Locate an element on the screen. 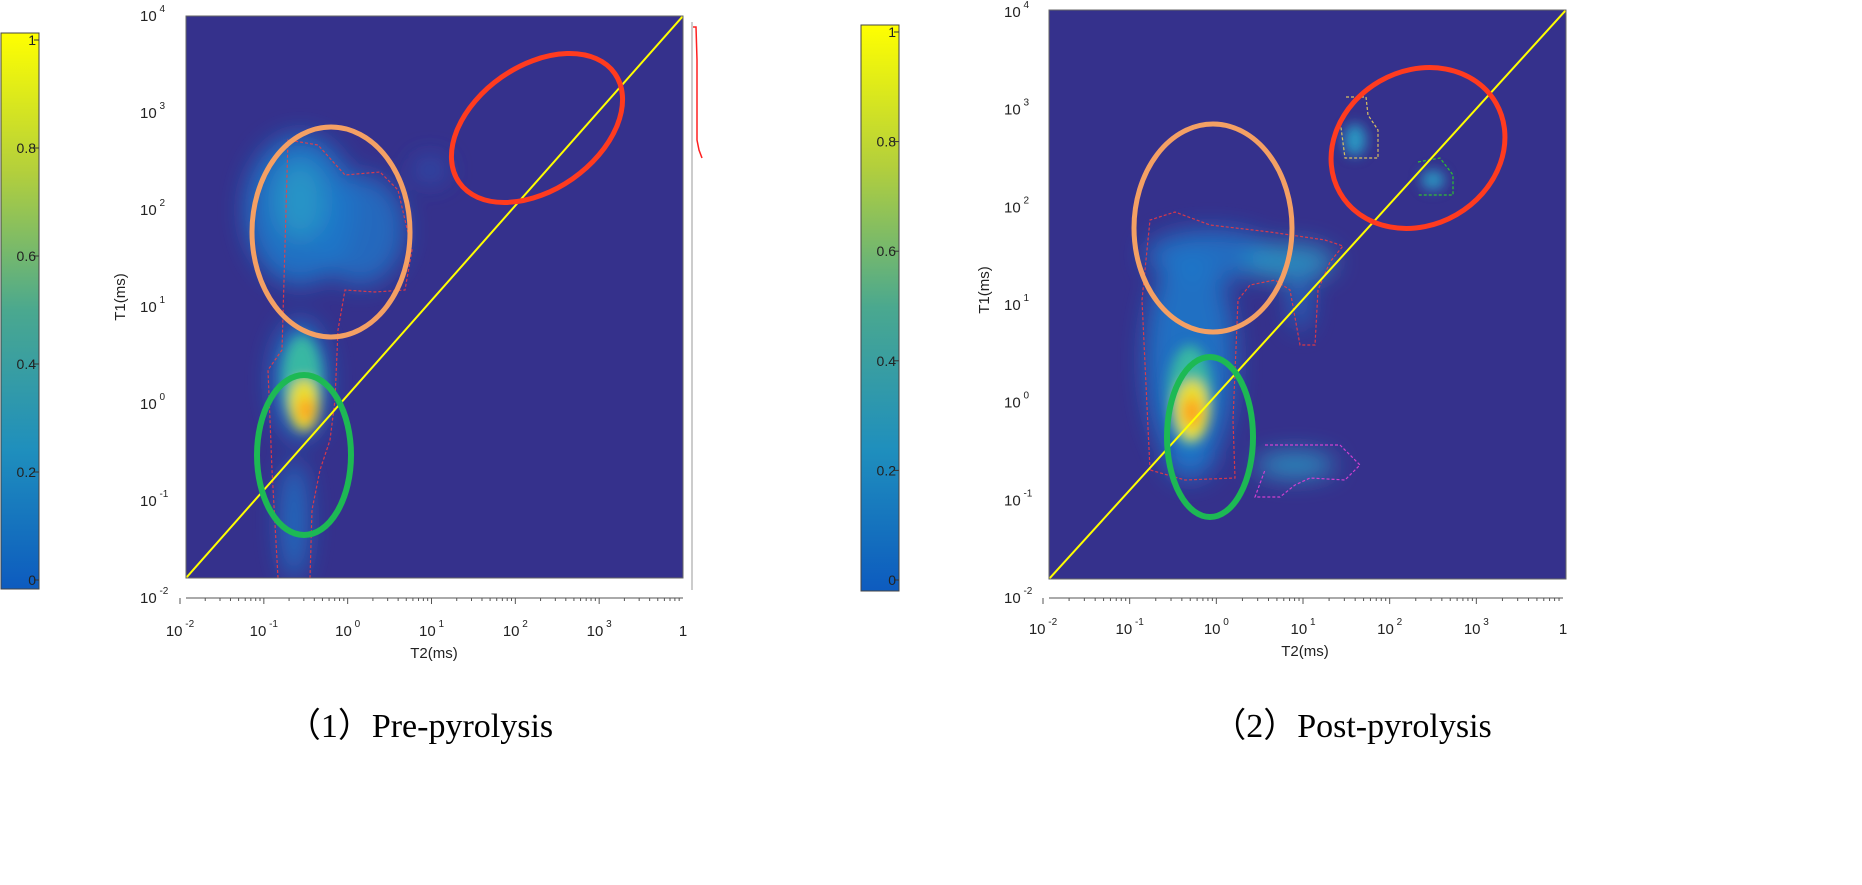  region-outline-yellow is located at coordinates (1359, 127).